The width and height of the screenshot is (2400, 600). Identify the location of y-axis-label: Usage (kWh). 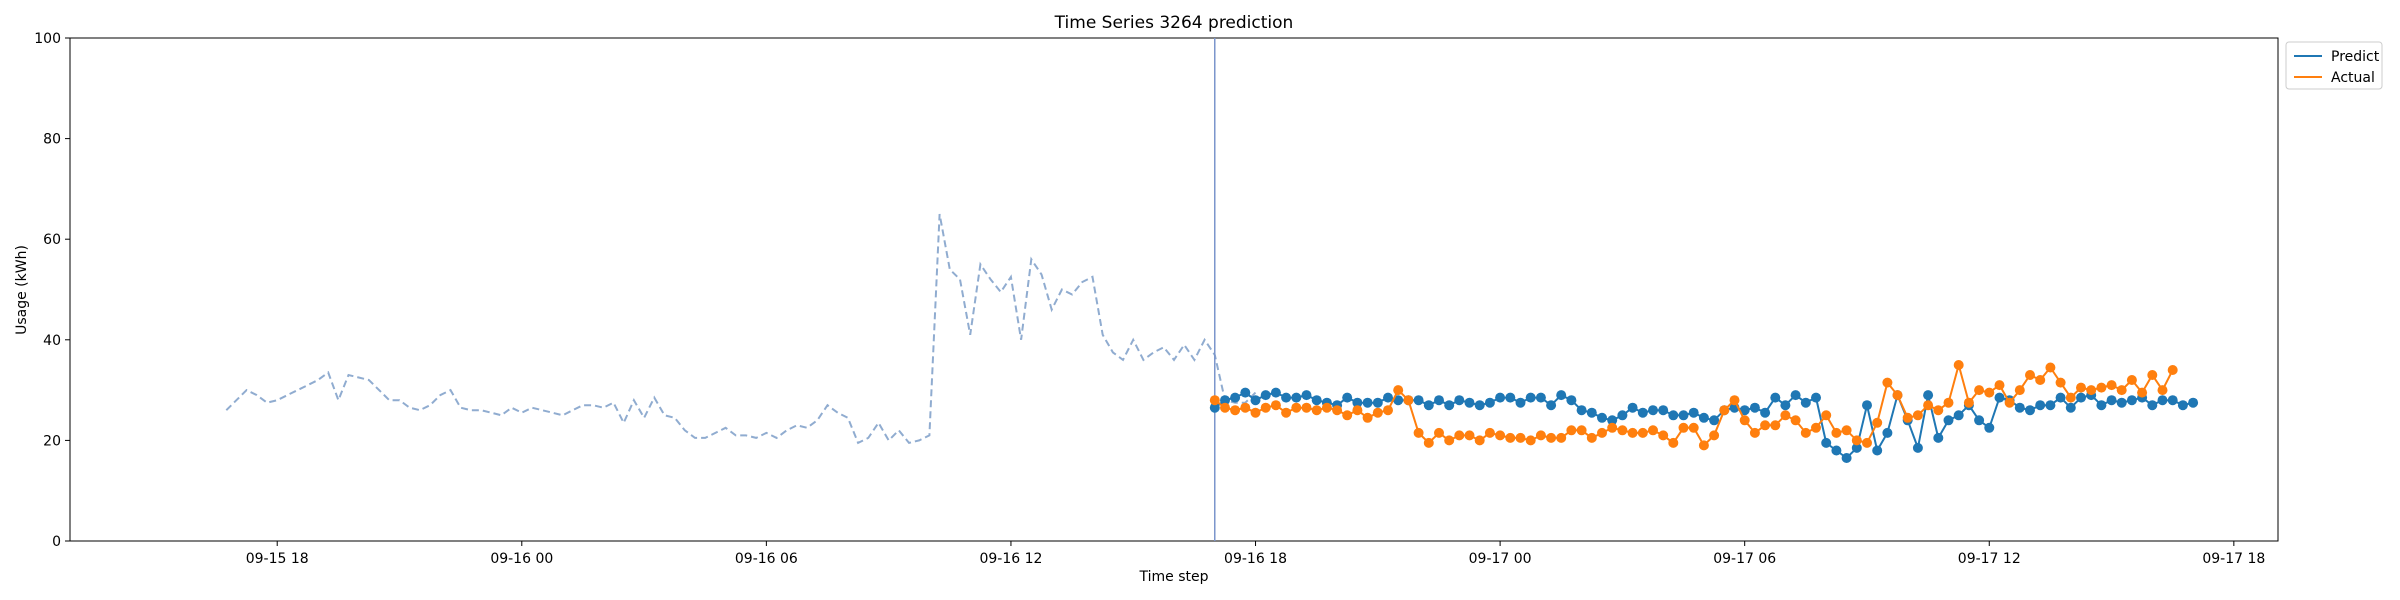
(22, 290).